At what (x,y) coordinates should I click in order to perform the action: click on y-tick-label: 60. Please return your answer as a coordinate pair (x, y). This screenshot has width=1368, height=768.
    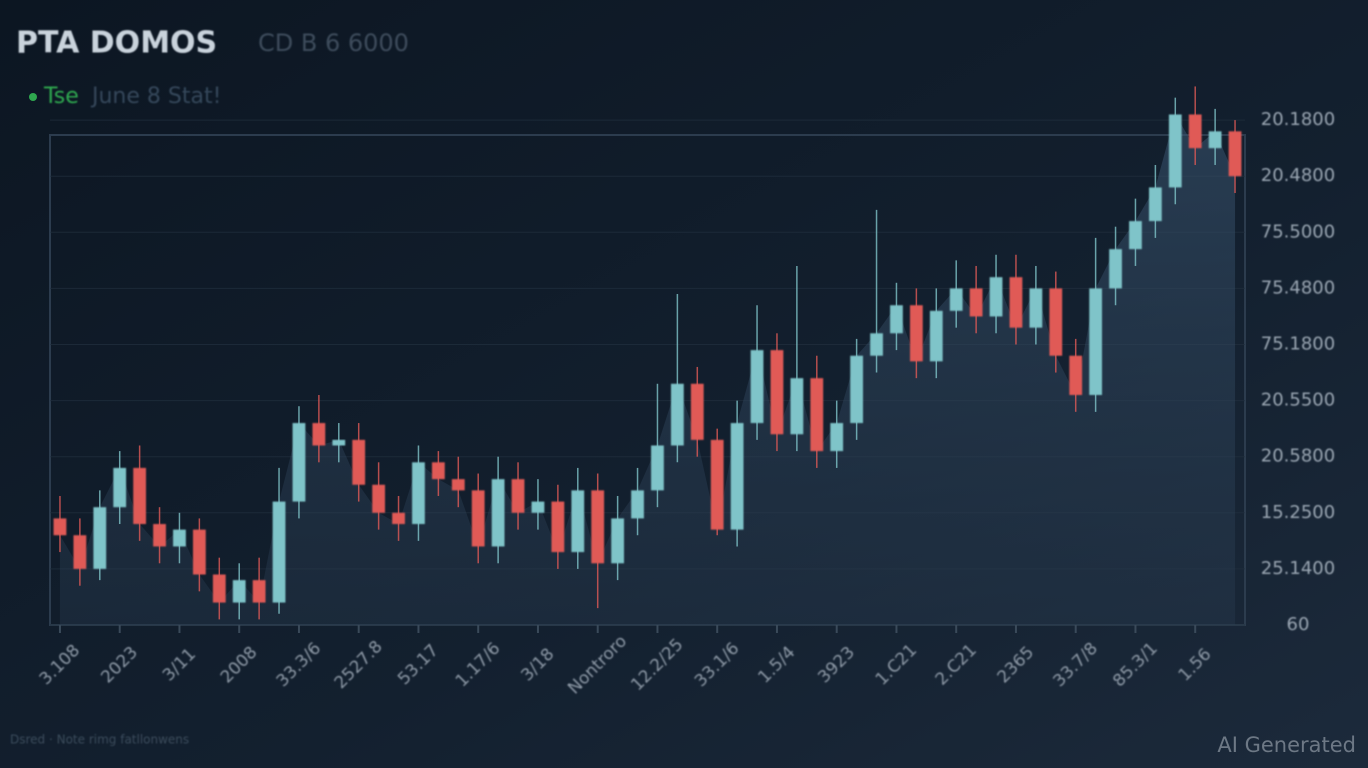
    Looking at the image, I should click on (1298, 624).